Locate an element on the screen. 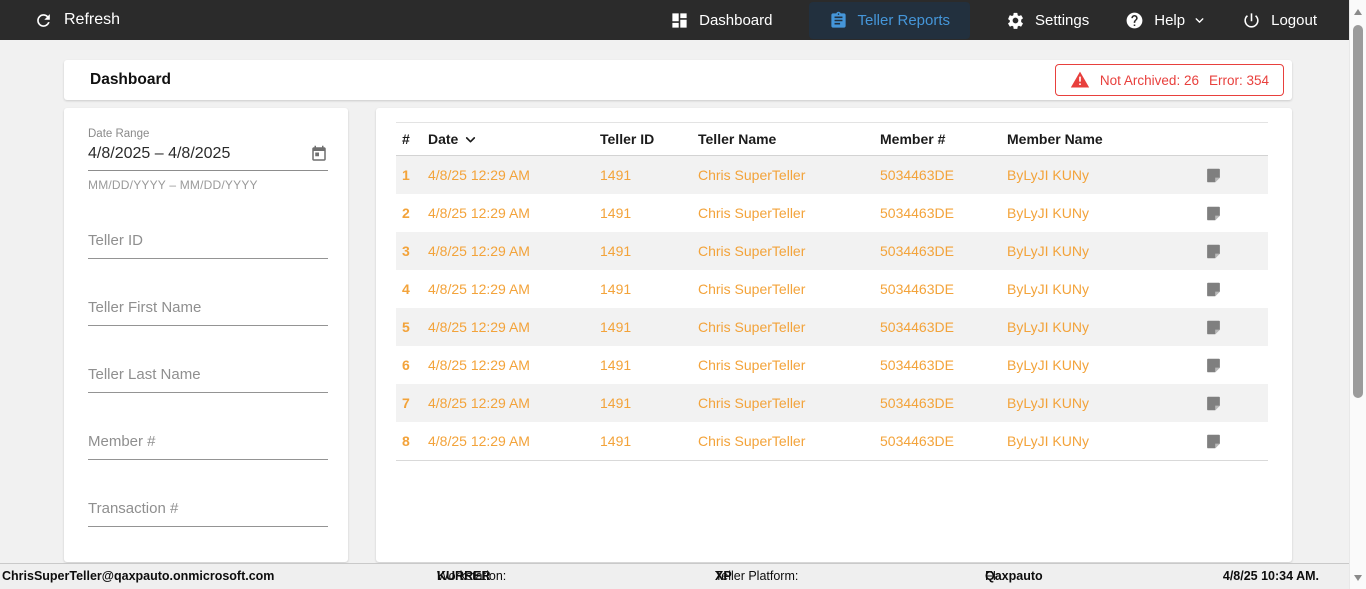  calendar-icon is located at coordinates (319, 154).